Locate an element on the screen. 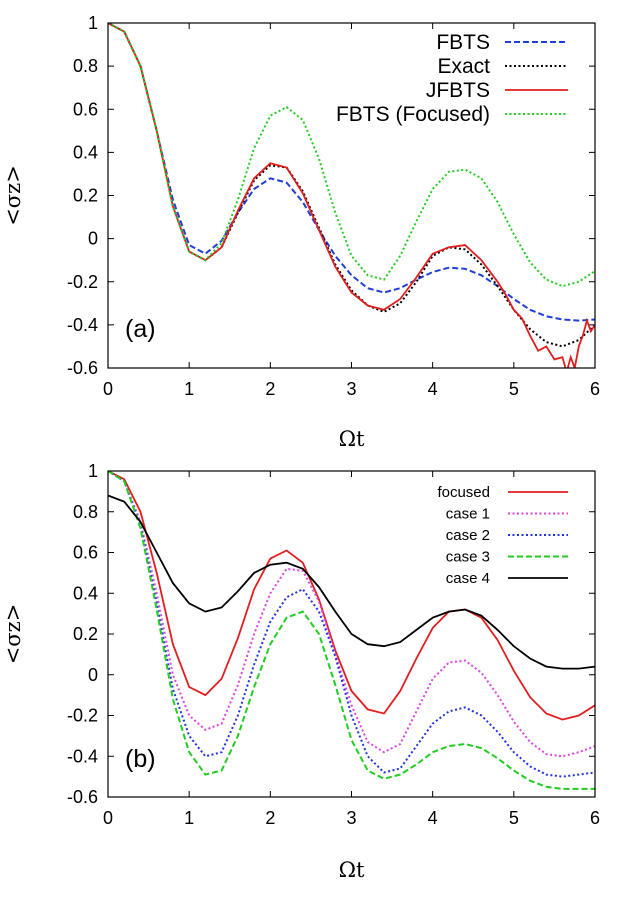  legend-label: JFBTS is located at coordinates (458, 90).